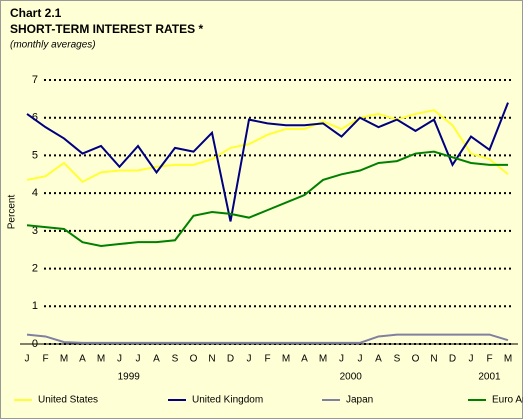  I want to click on year-label: 1999, so click(129, 377).